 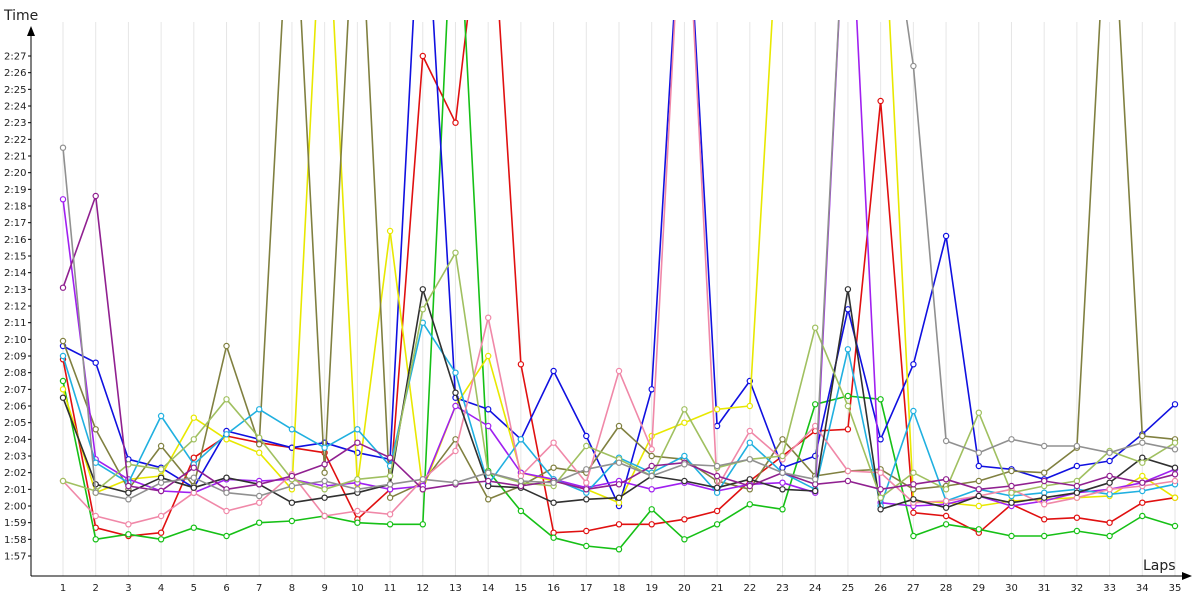 What do you see at coordinates (455, 588) in the screenshot?
I see `x-tick-label: 13` at bounding box center [455, 588].